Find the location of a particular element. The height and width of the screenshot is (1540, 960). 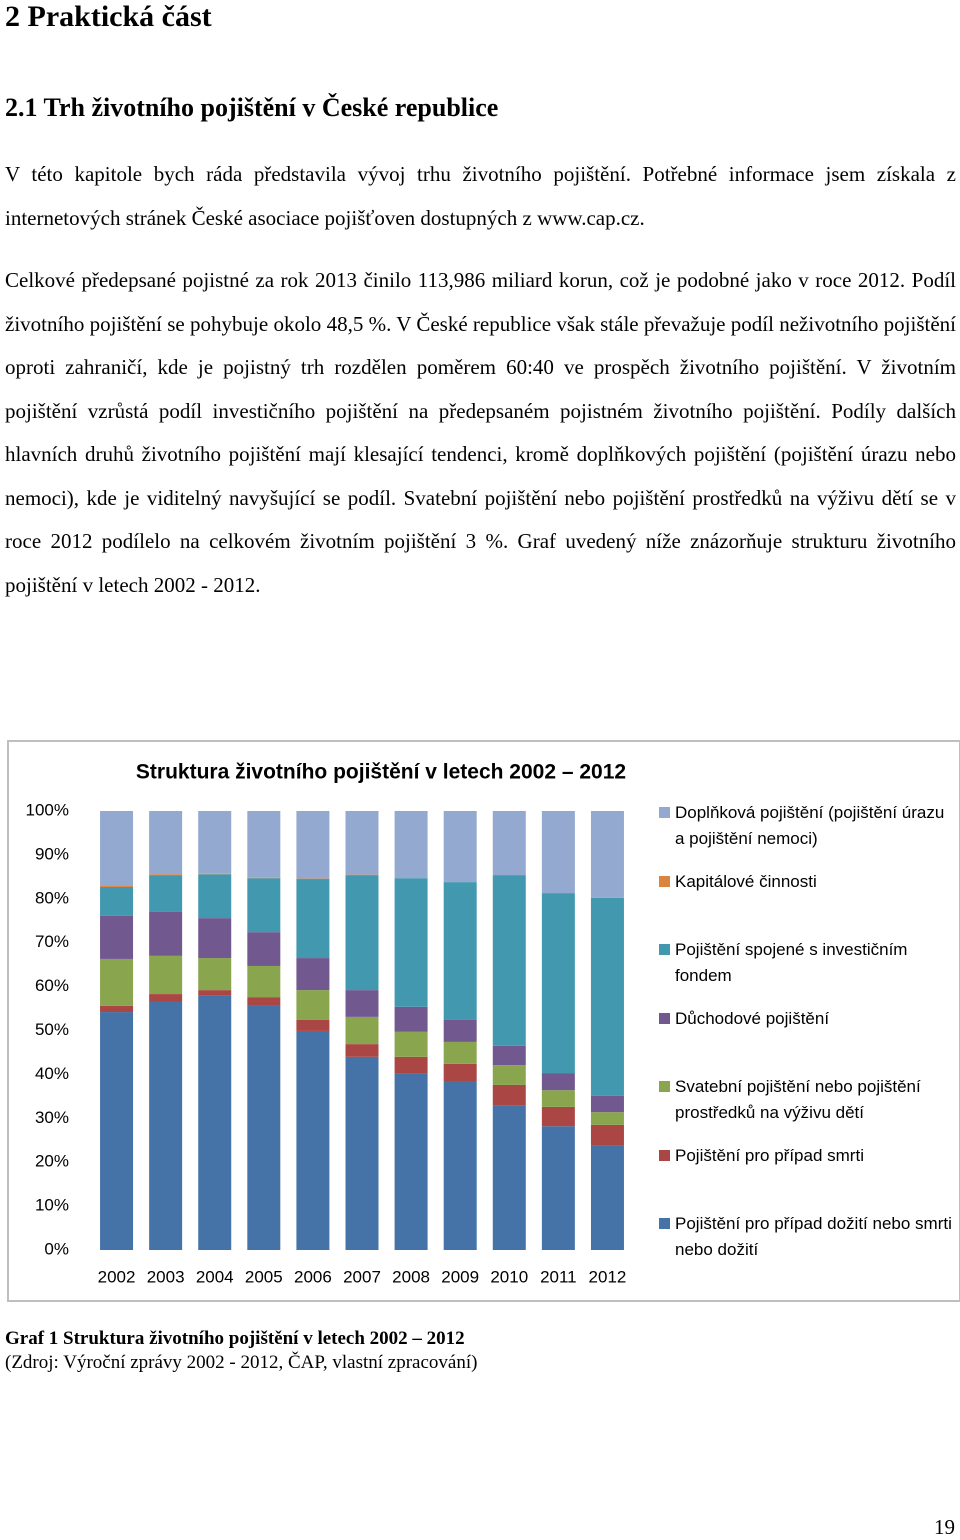

y-tick-label: 30% is located at coordinates (52, 1117).